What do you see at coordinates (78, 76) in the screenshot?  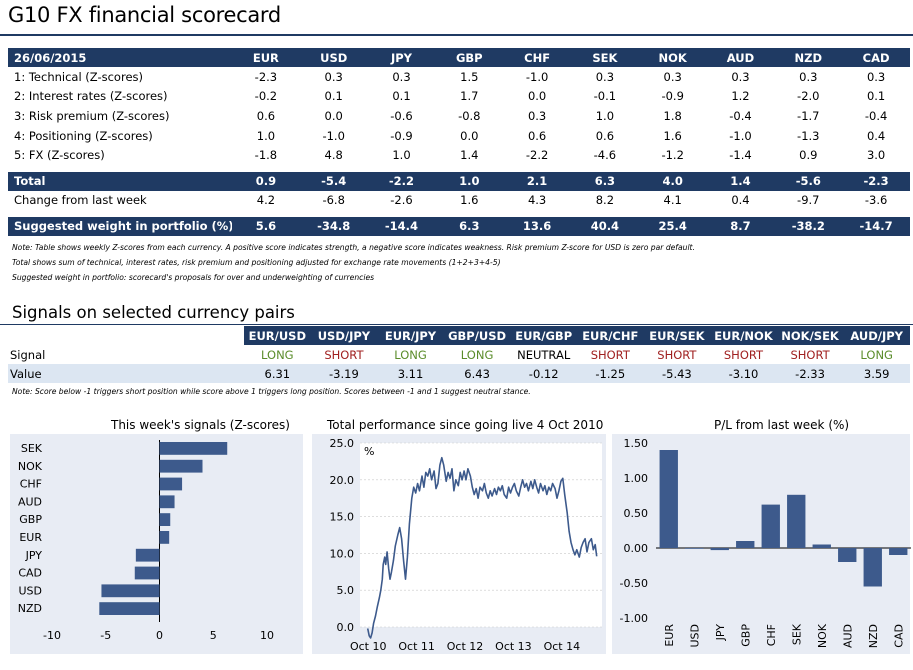 I see `row-label: 1: Technical (Z-scores)` at bounding box center [78, 76].